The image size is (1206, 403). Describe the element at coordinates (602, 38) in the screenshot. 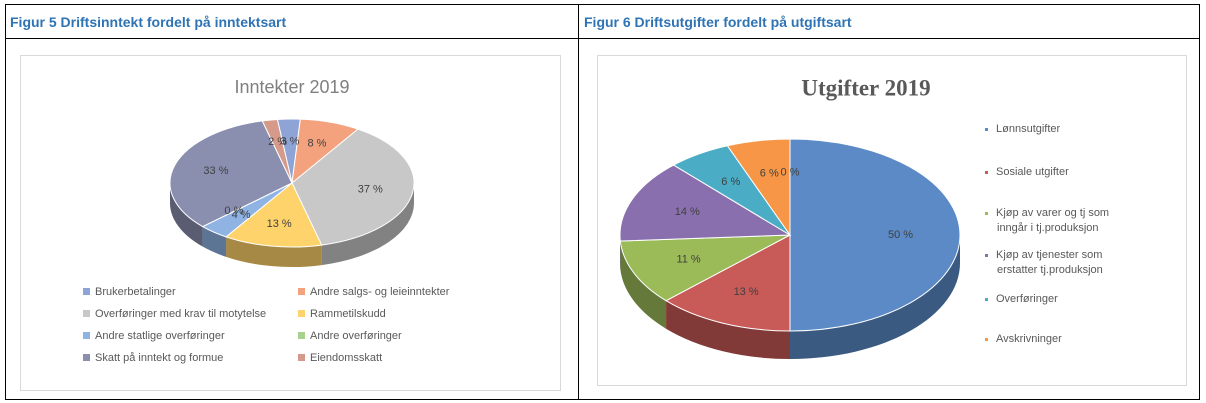

I see `row-line` at that location.